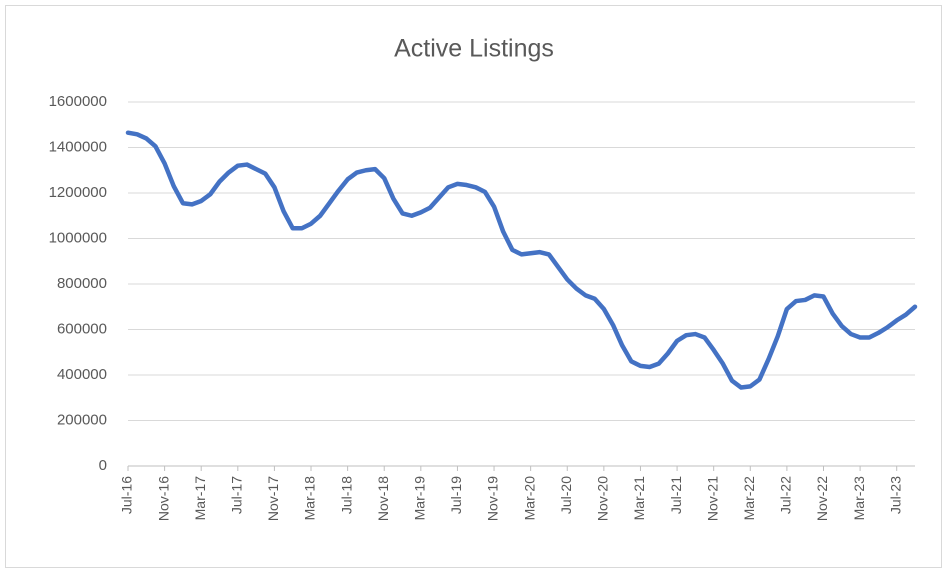 The image size is (948, 574). What do you see at coordinates (82, 374) in the screenshot?
I see `y-tick-label: 400000` at bounding box center [82, 374].